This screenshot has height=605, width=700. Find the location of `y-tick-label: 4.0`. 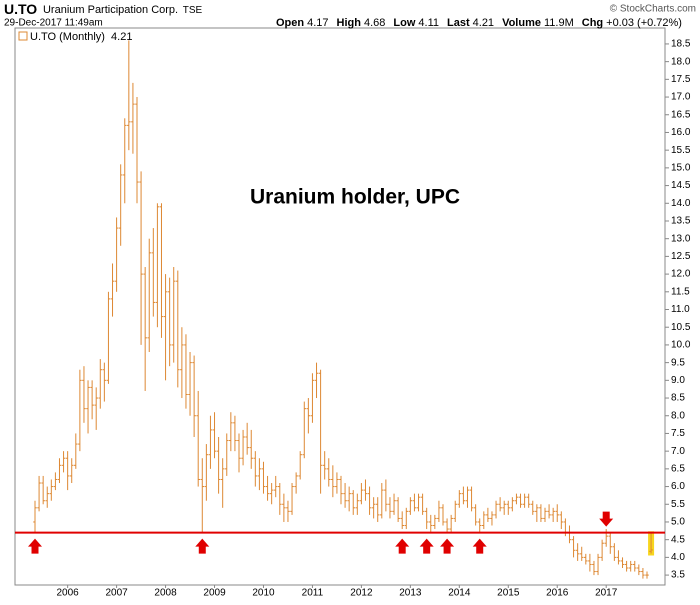

y-tick-label: 4.0 is located at coordinates (678, 557).